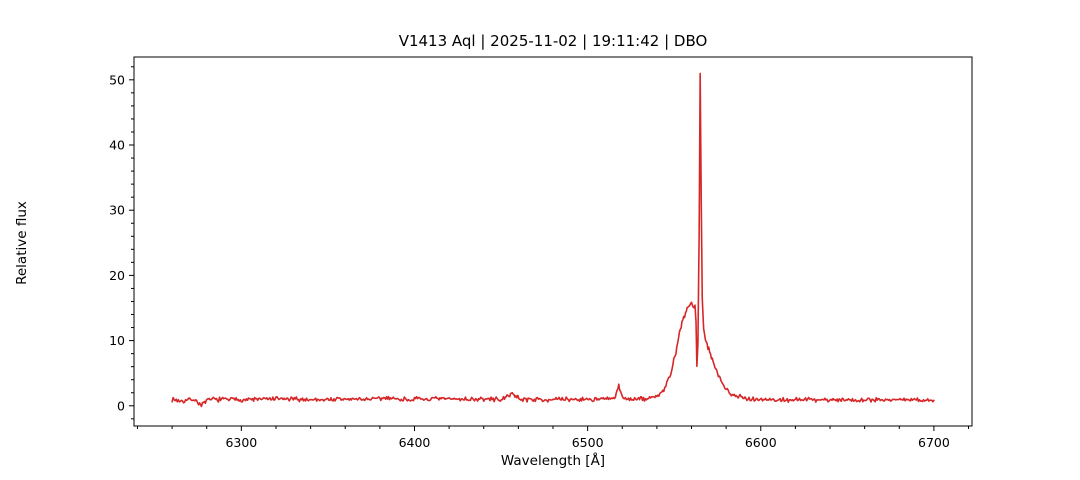 The width and height of the screenshot is (1080, 480). Describe the element at coordinates (934, 442) in the screenshot. I see `x-tick-label: 6700` at that location.